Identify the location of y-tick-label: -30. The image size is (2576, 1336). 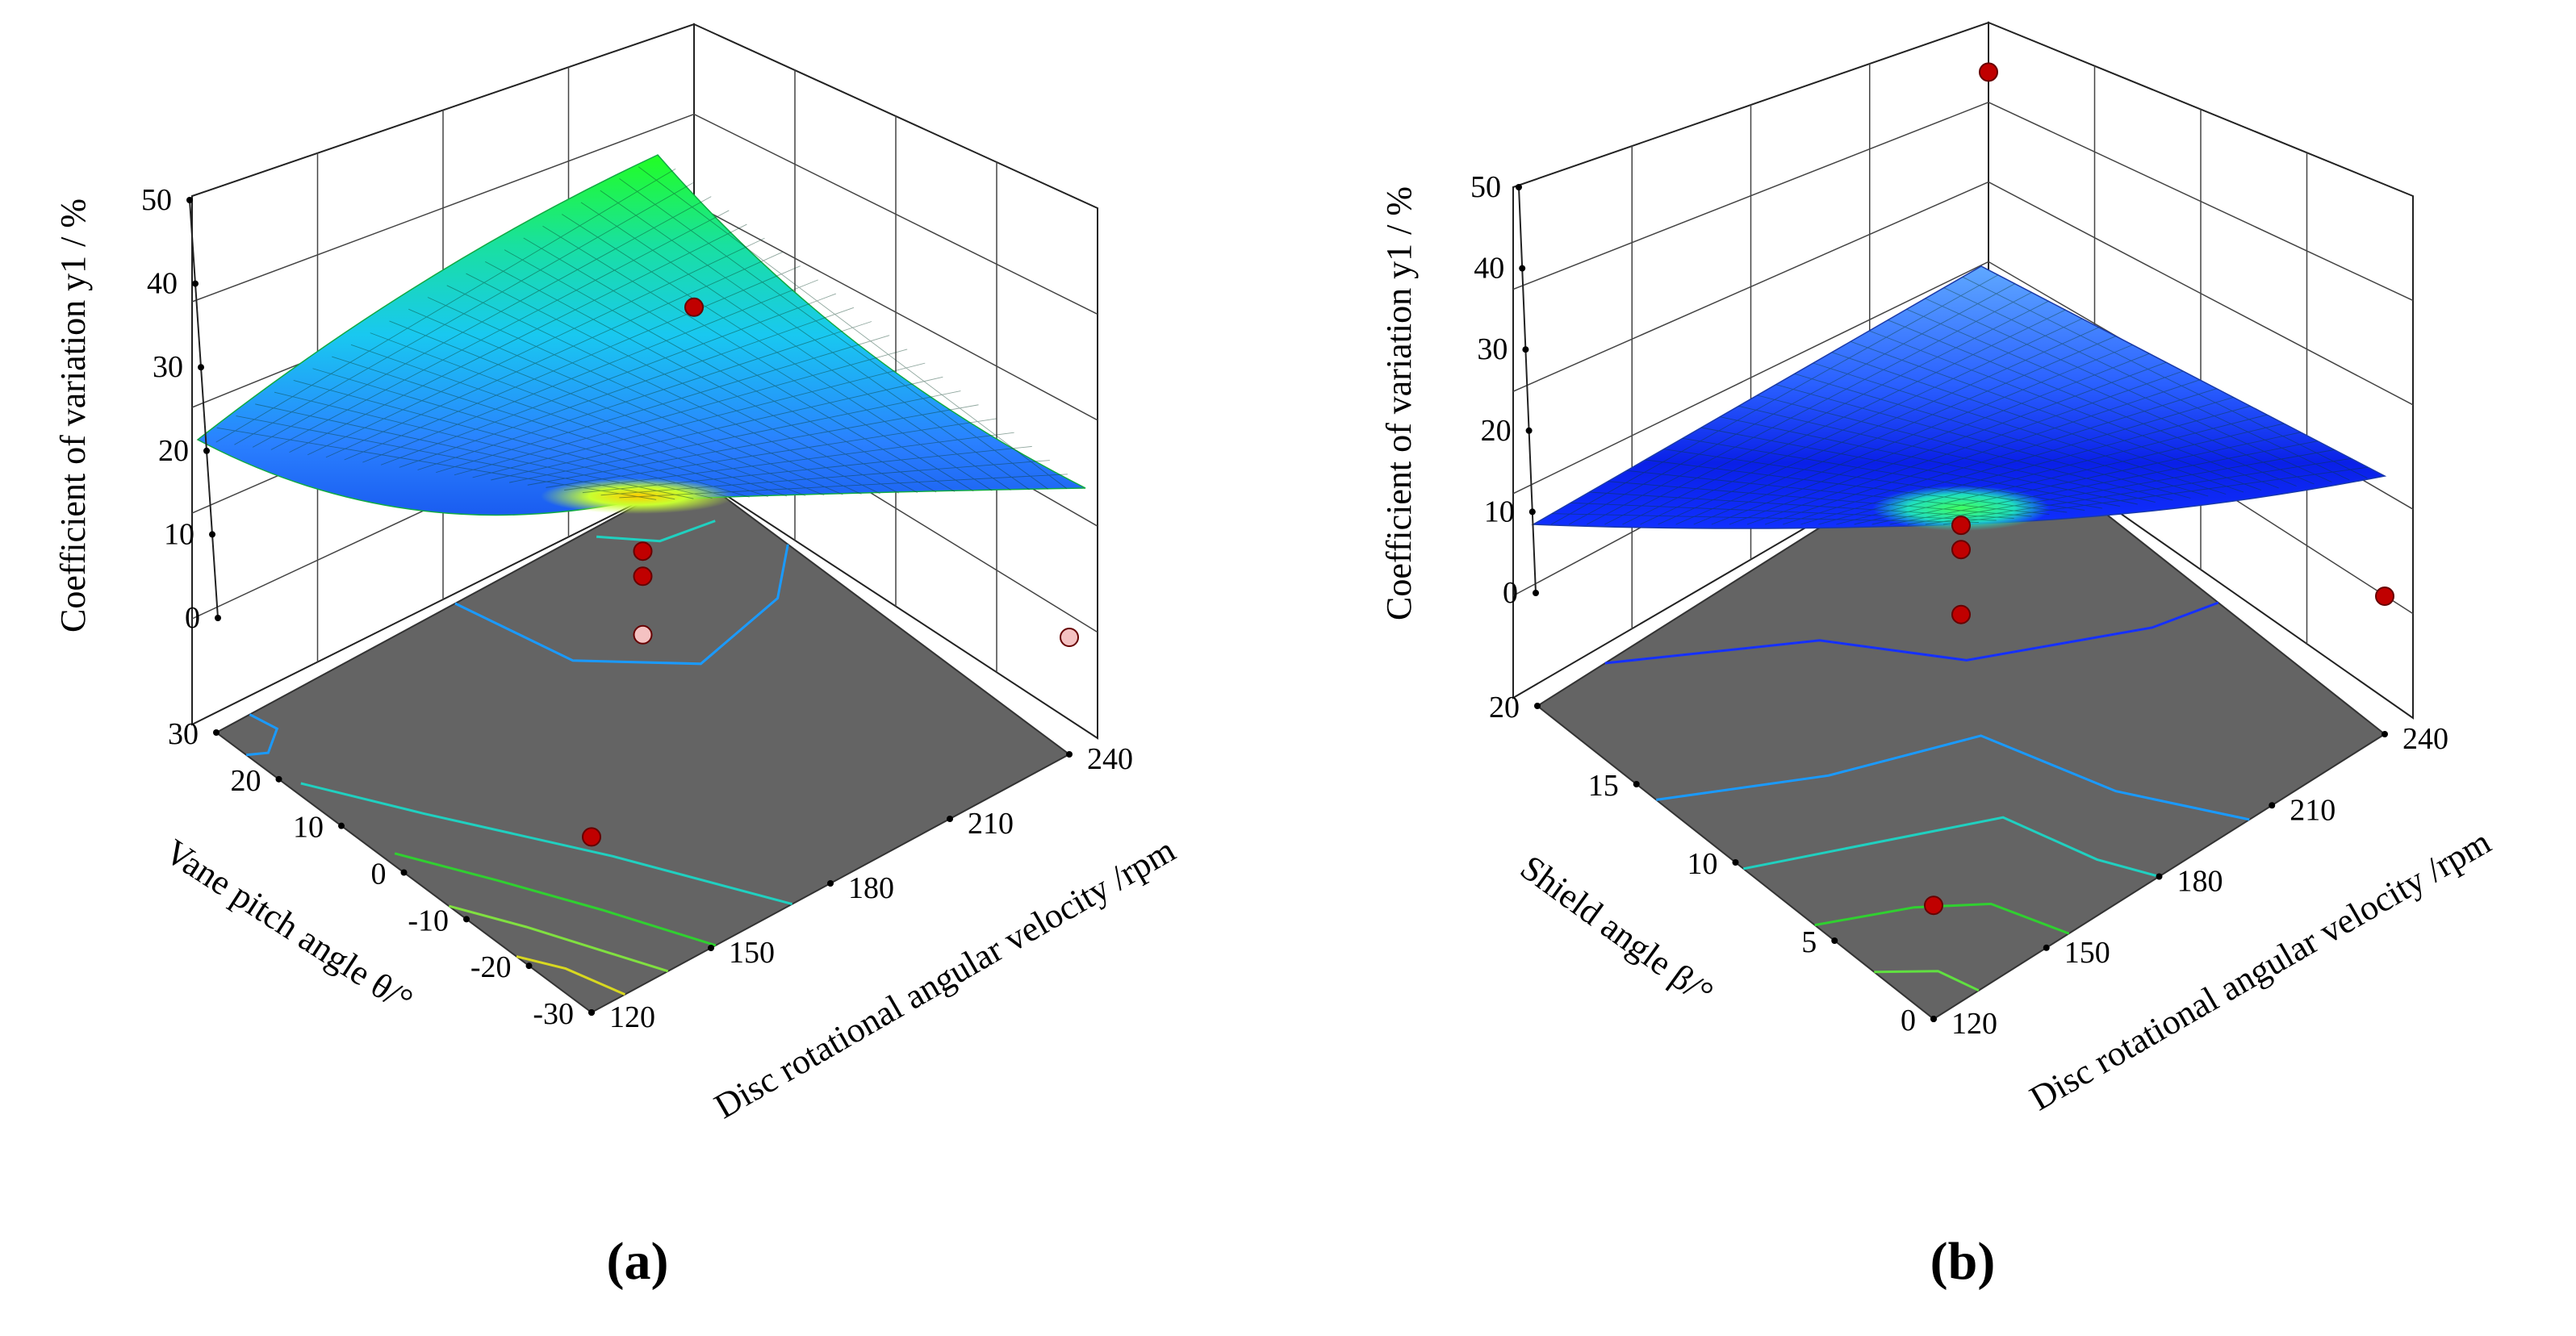
(553, 1014).